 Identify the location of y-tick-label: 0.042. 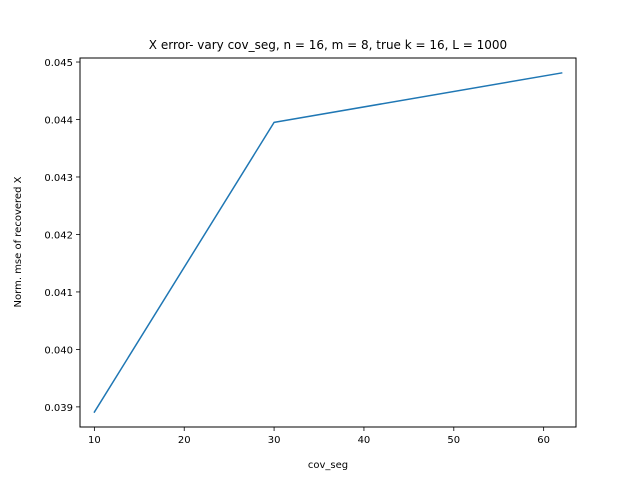
(58, 235).